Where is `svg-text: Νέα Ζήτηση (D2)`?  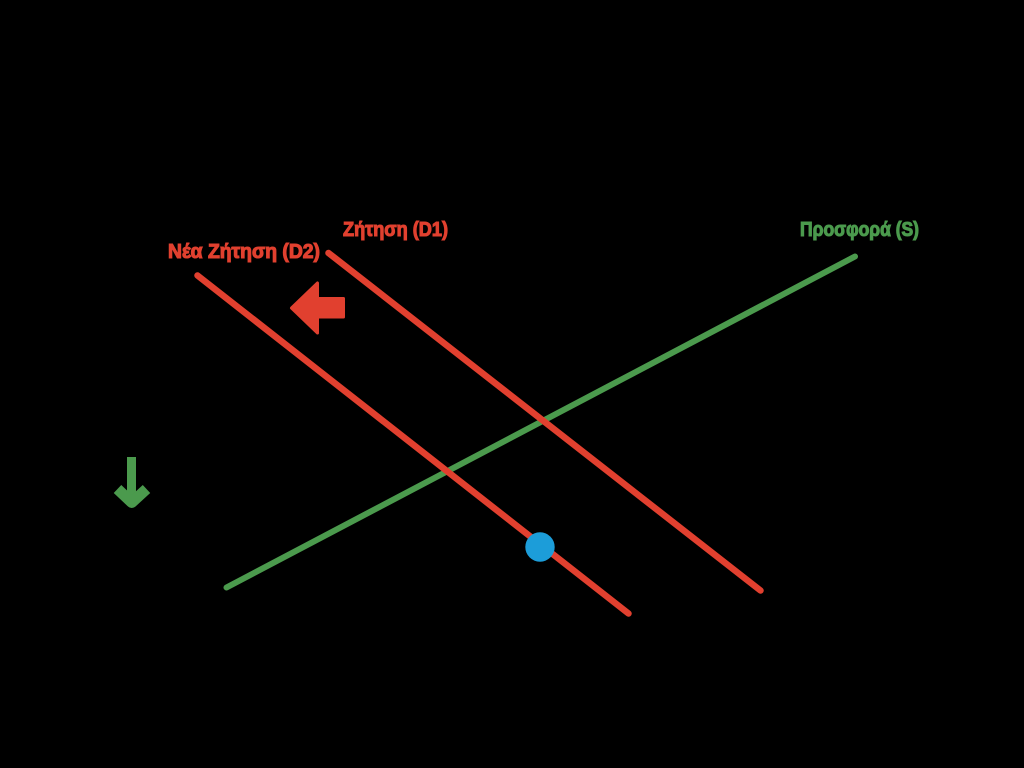
svg-text: Νέα Ζήτηση (D2) is located at coordinates (244, 252).